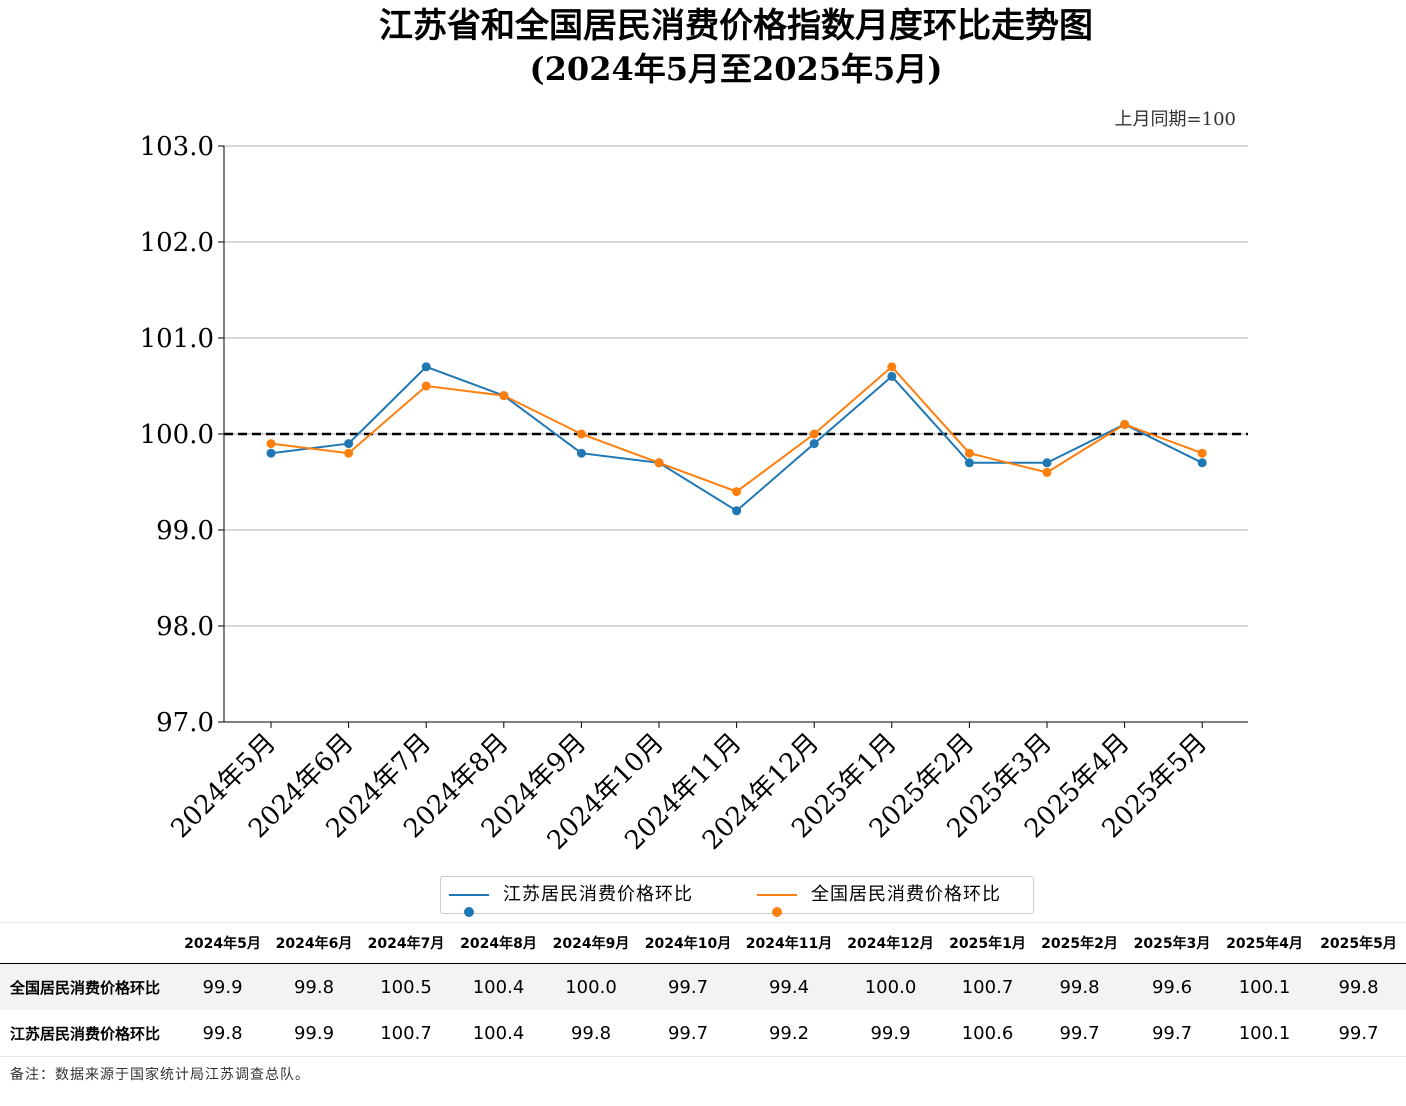 The height and width of the screenshot is (1106, 1406). Describe the element at coordinates (598, 894) in the screenshot. I see `legend-label-jiangsu: 江苏居民消费价格环比` at that location.